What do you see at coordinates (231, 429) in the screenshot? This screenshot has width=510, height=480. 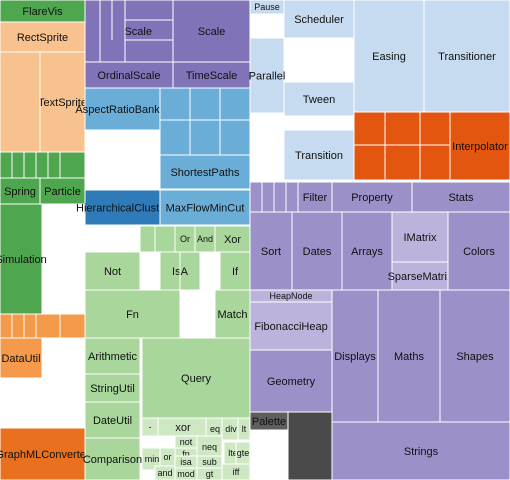 I see `treemap-cell-div: div` at bounding box center [231, 429].